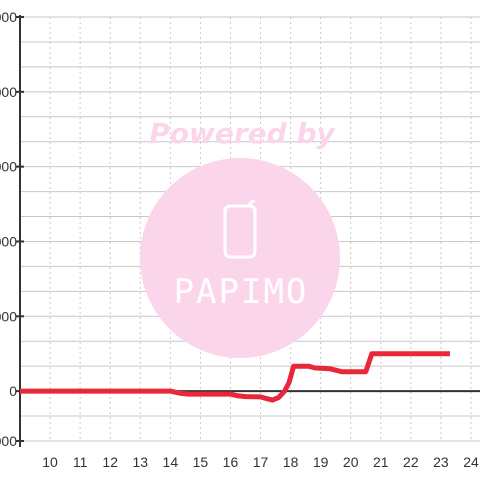  I want to click on x-tick-label: 10, so click(50, 462).